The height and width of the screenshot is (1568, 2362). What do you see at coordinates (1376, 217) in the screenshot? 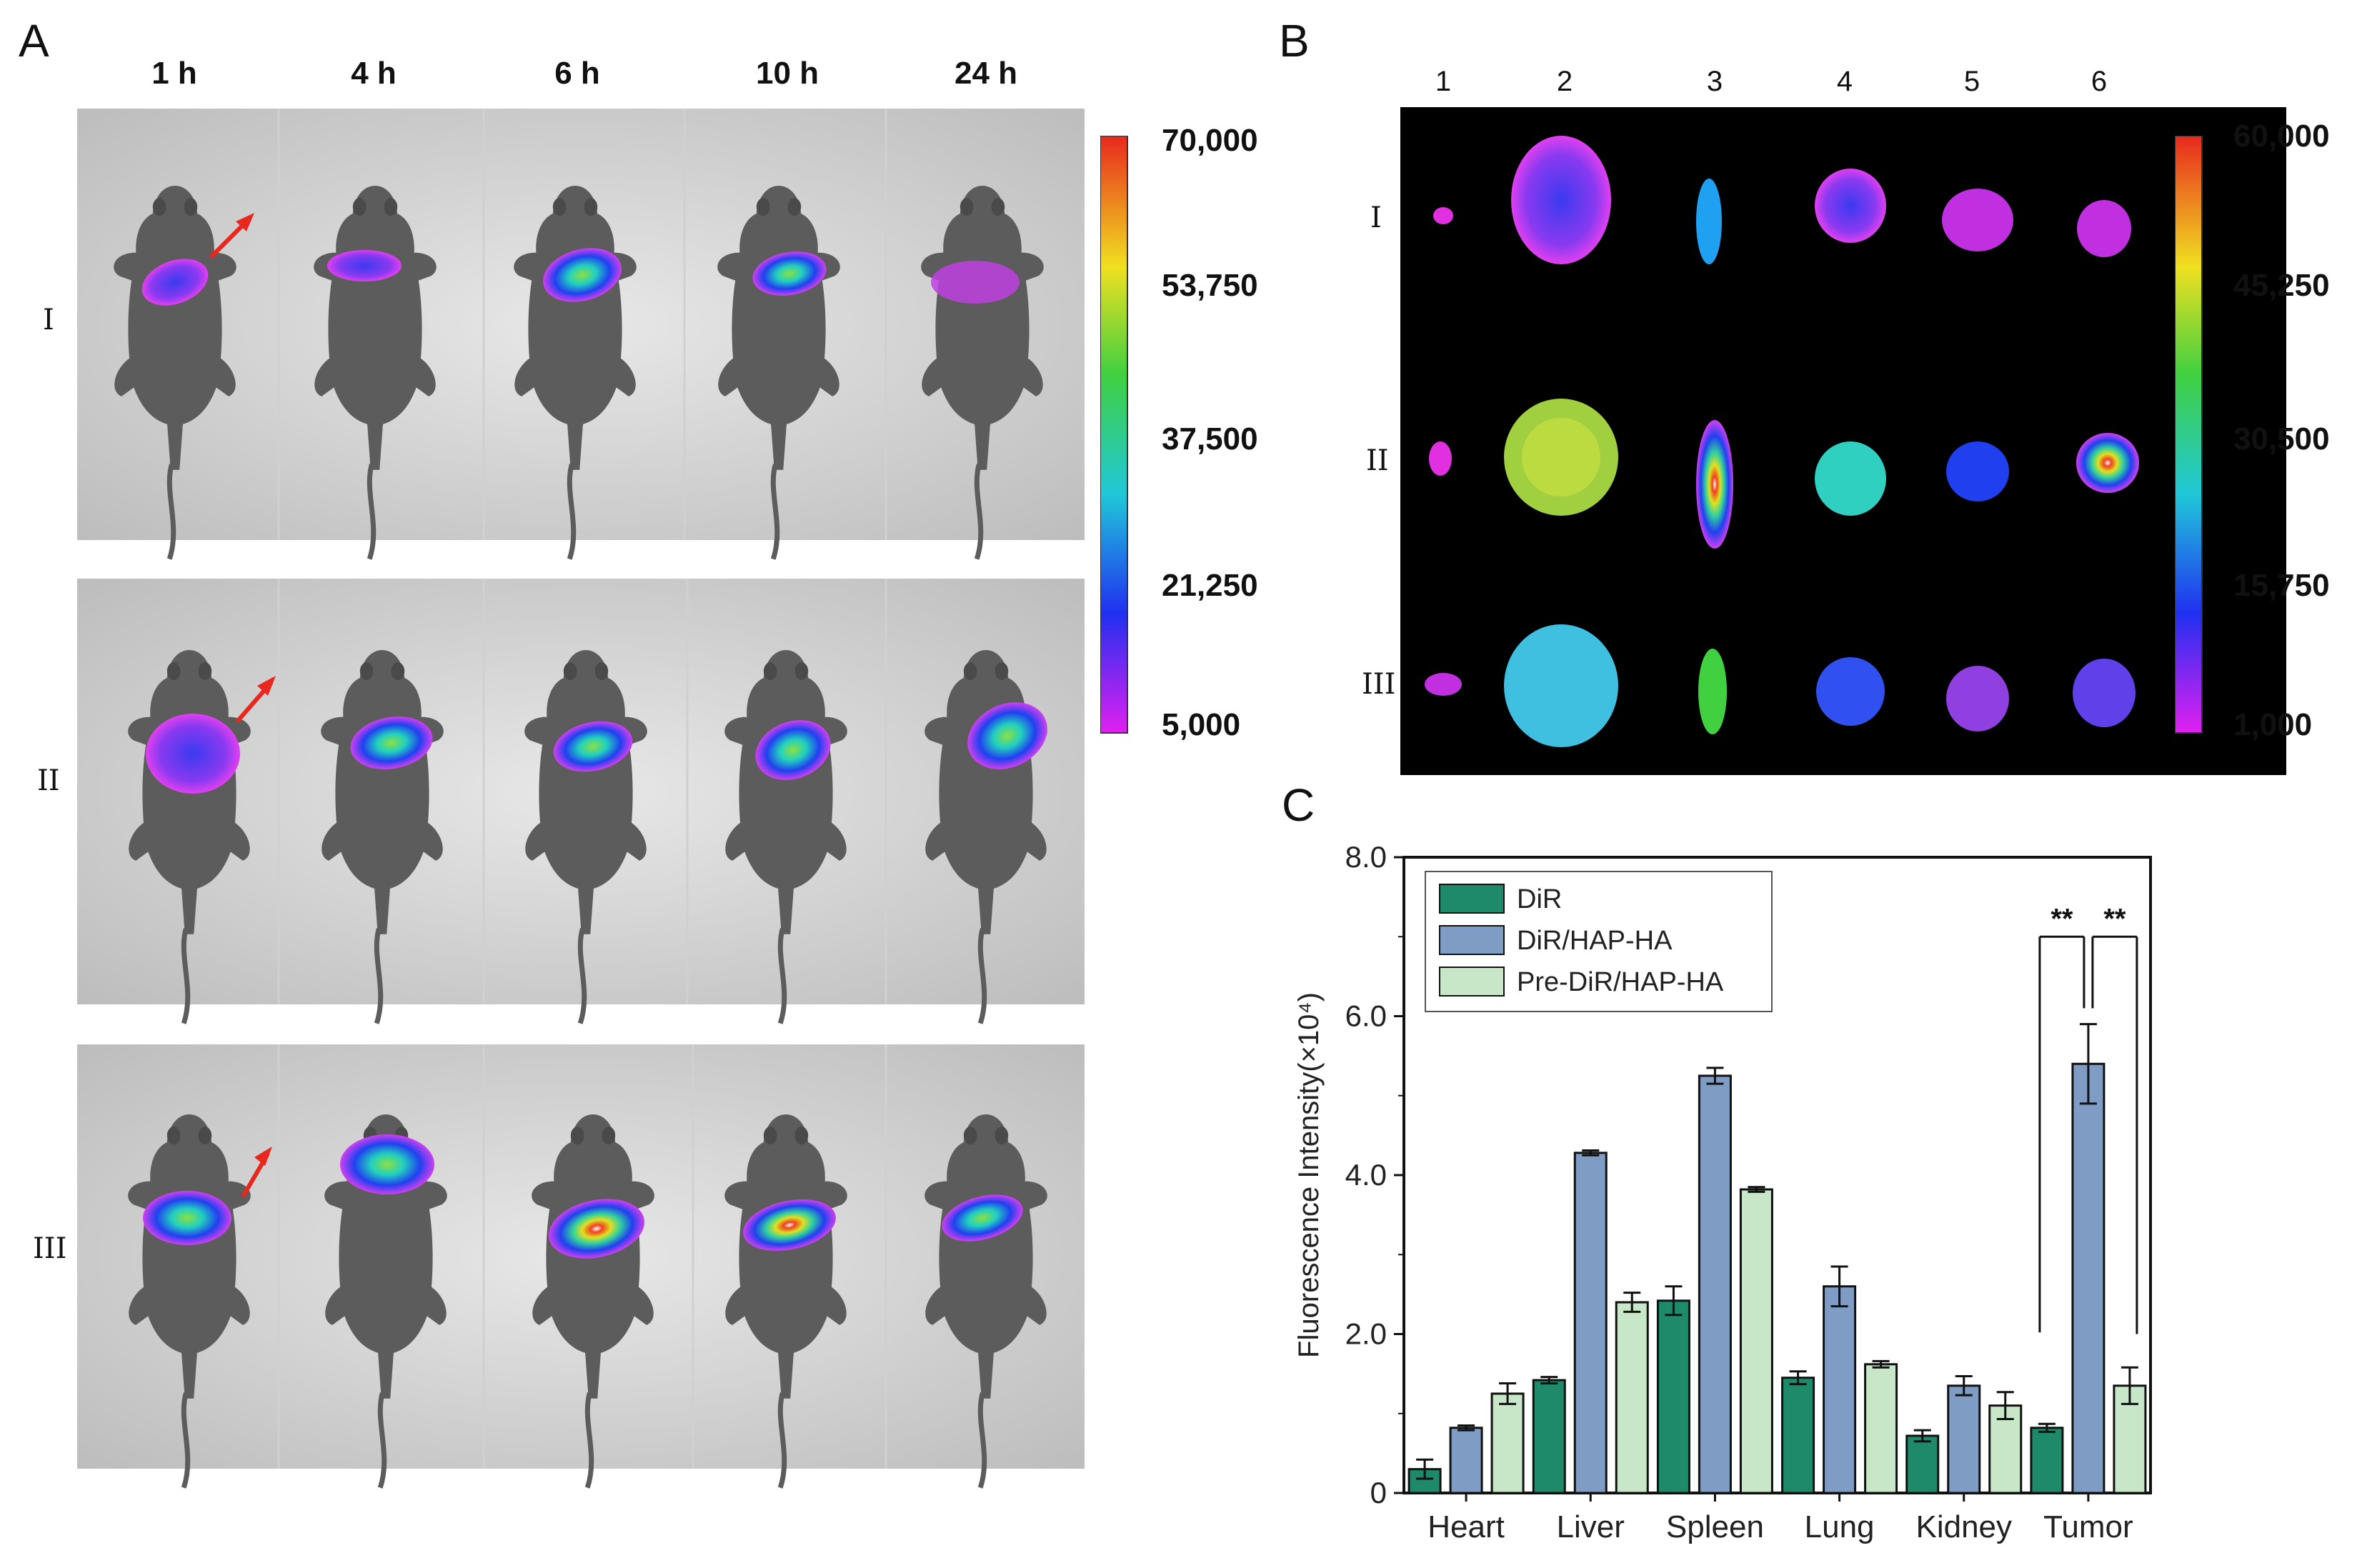
I see `panel-b-row-label-i: I` at bounding box center [1376, 217].